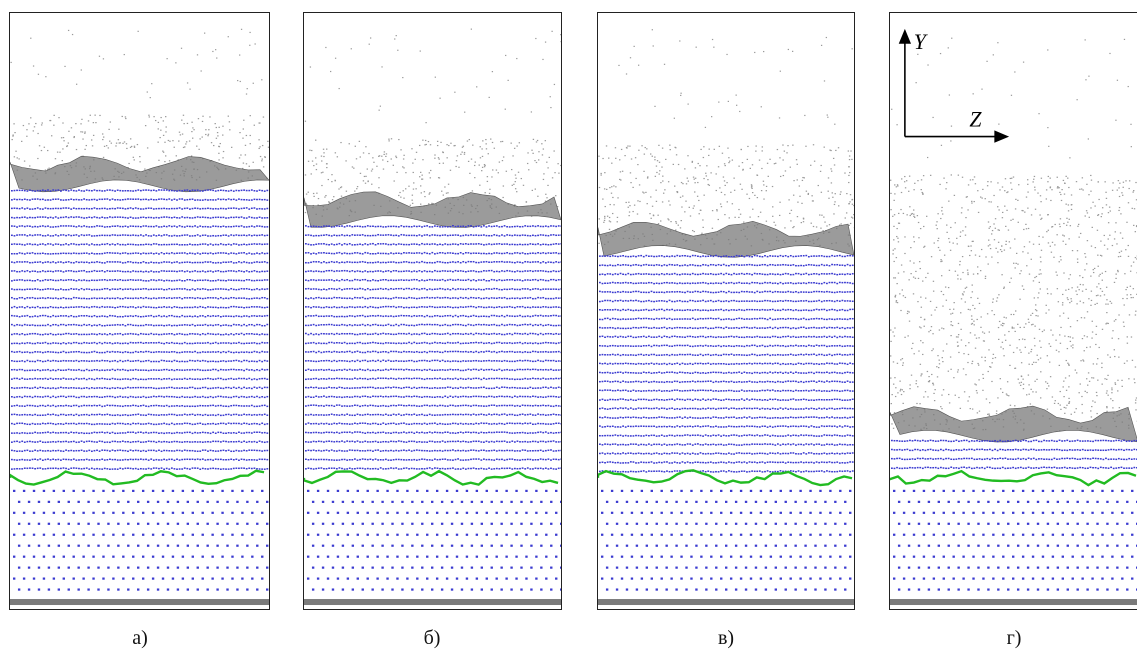 The image size is (1137, 655). What do you see at coordinates (726, 638) in the screenshot?
I see `caption-c: в)` at bounding box center [726, 638].